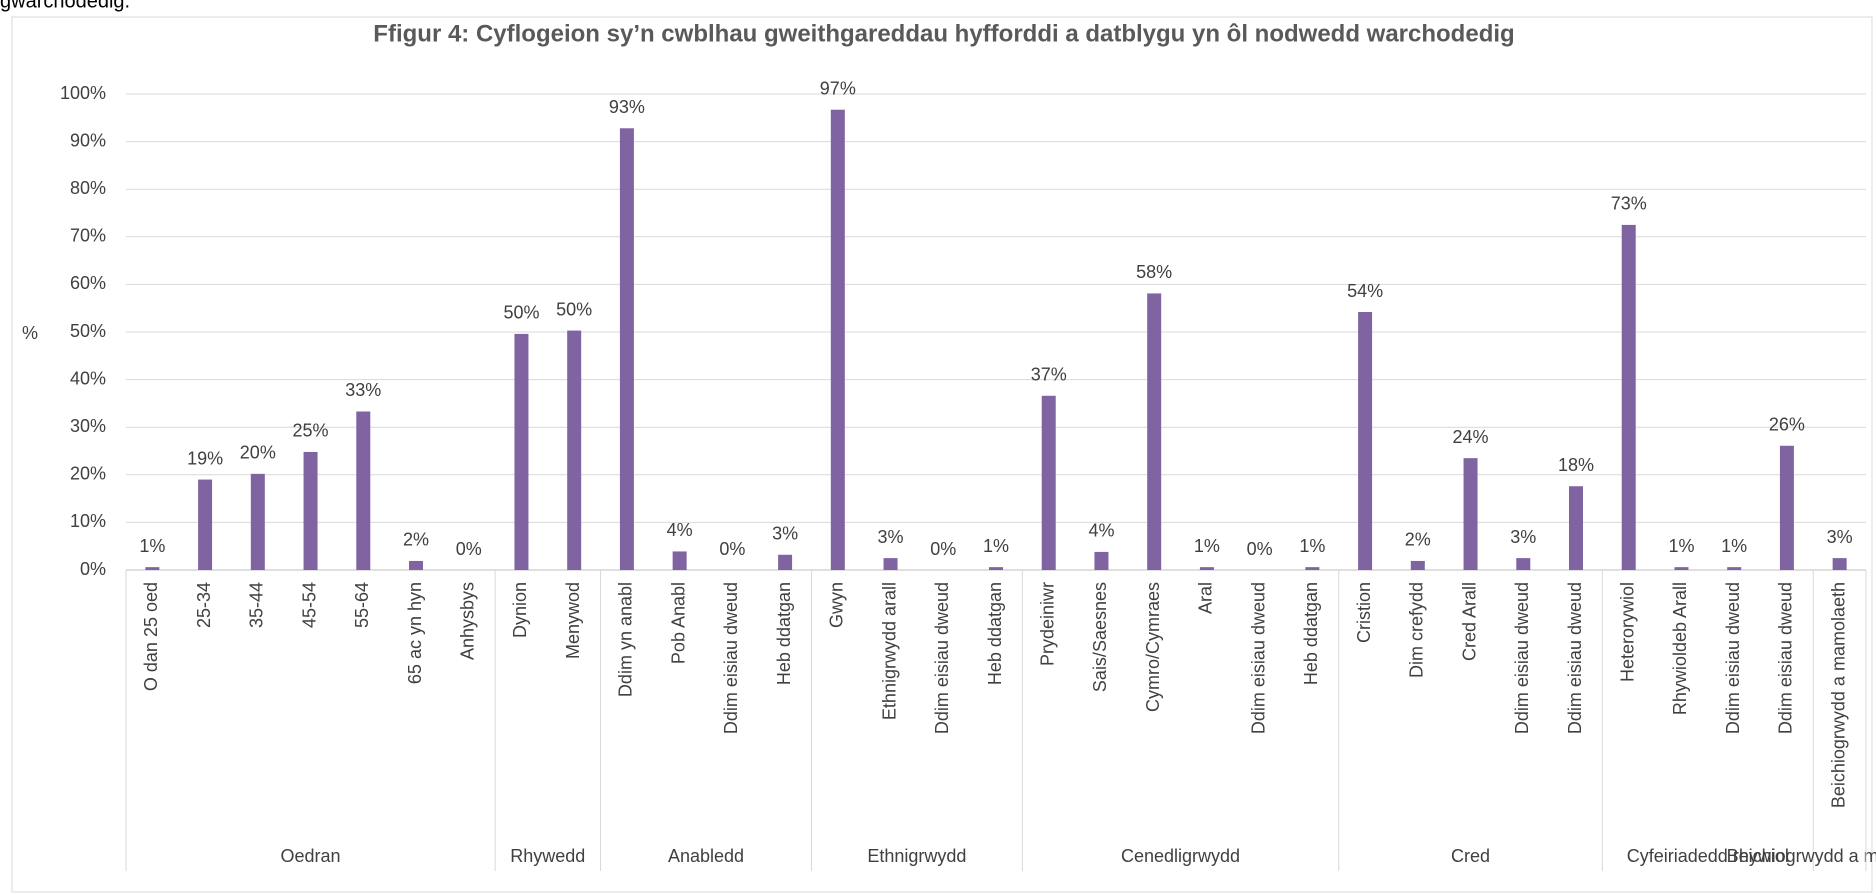 The height and width of the screenshot is (894, 1876). What do you see at coordinates (88, 140) in the screenshot?
I see `y-tick-label: 90%` at bounding box center [88, 140].